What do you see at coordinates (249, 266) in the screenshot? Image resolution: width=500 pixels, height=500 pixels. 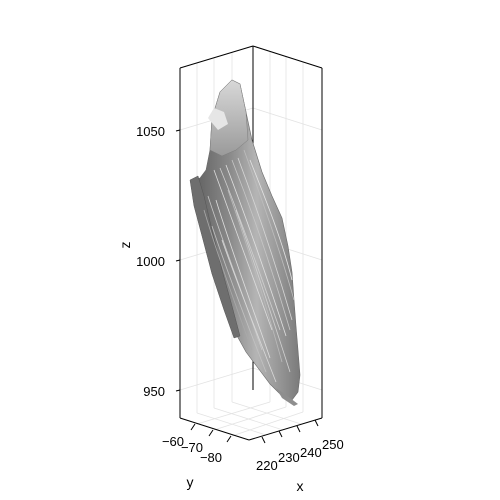 I see `surface-fibers` at bounding box center [249, 266].